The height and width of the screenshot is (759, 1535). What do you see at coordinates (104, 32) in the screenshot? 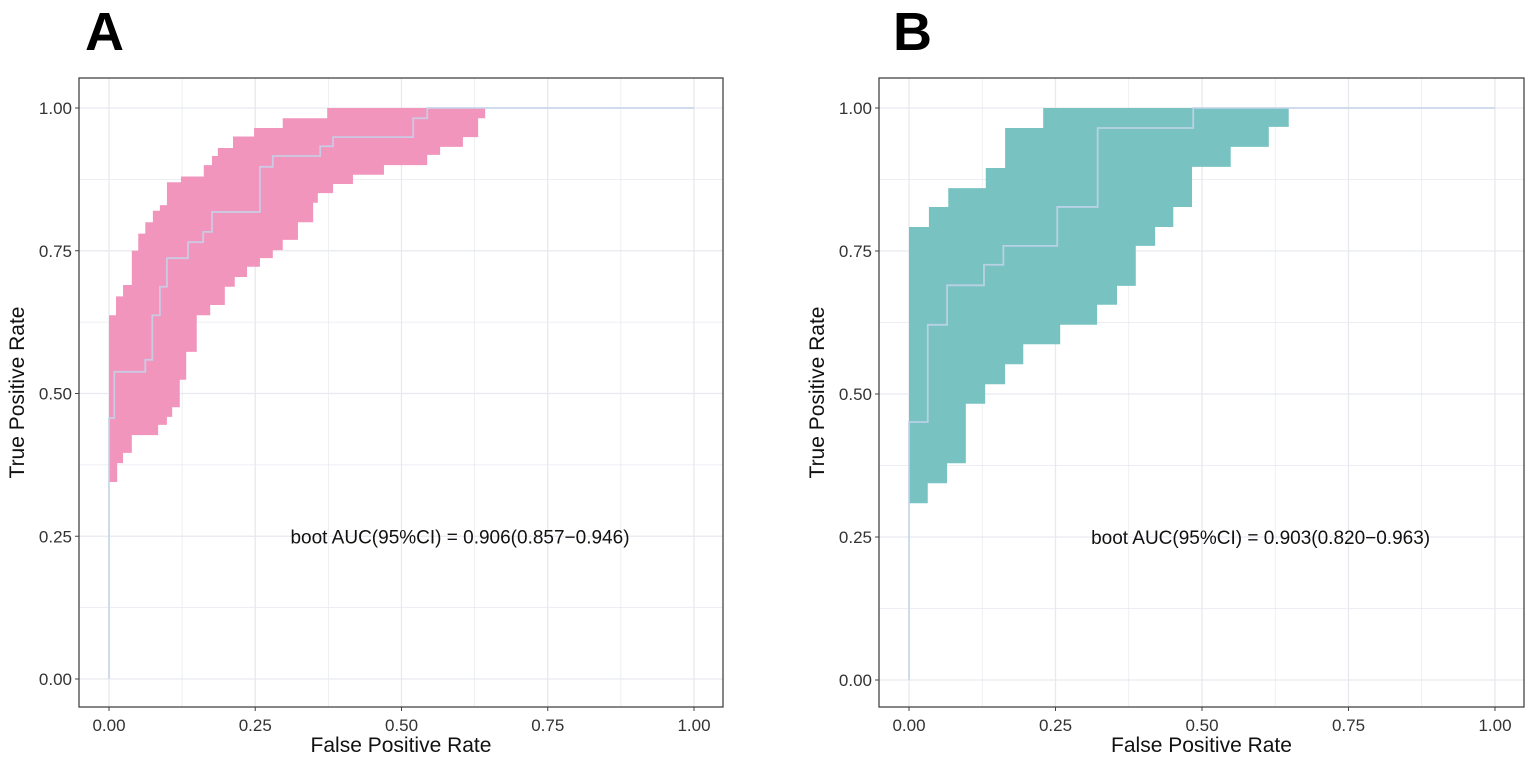
I see `panel-letter: A` at bounding box center [104, 32].